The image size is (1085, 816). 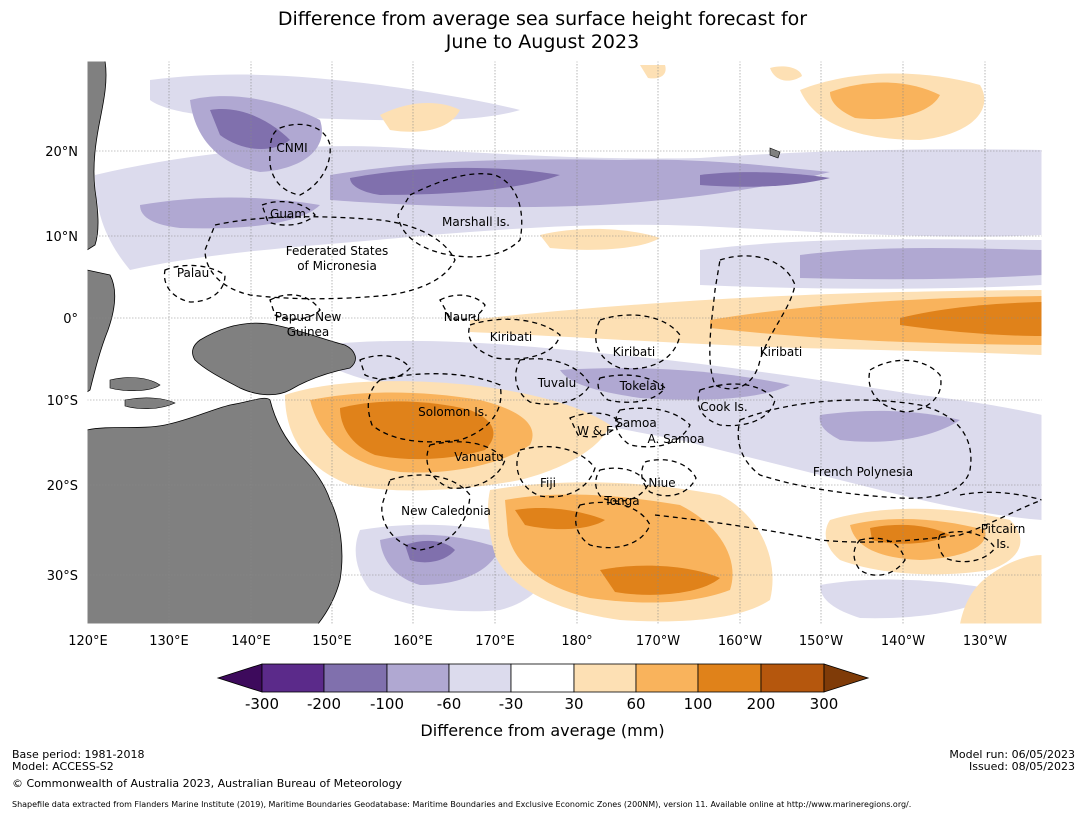 I want to click on region-label-french-polynesia: French Polynesia, so click(x=863, y=472).